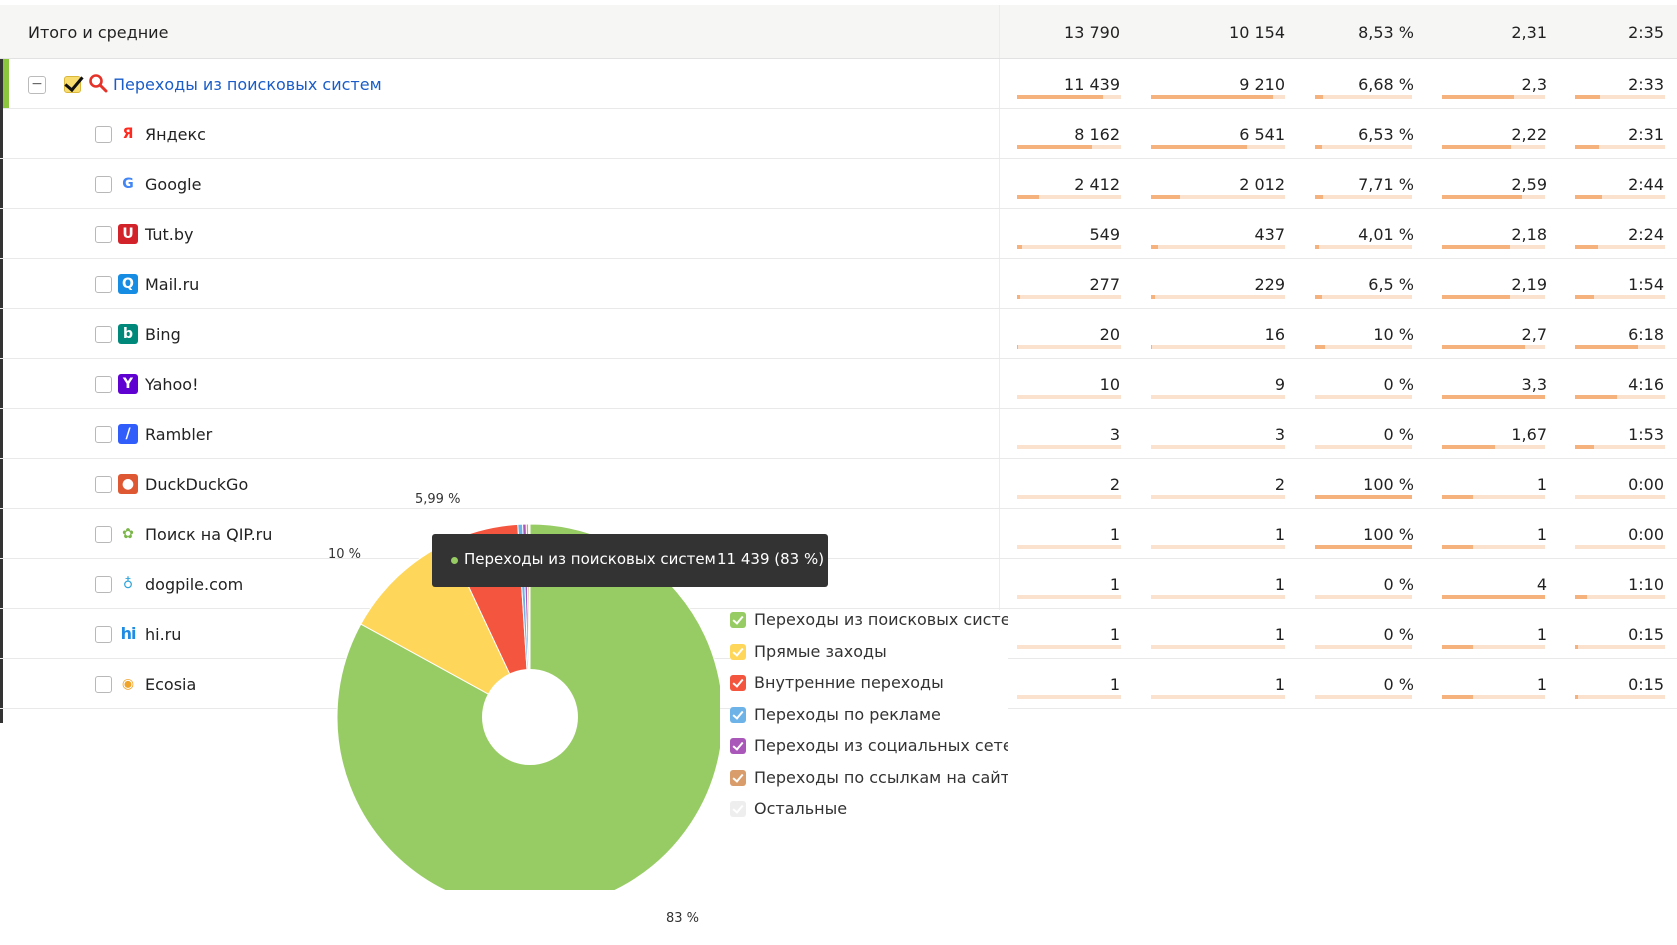  Describe the element at coordinates (438, 499) in the screenshot. I see `slice-label-internal: 5,99 %` at that location.